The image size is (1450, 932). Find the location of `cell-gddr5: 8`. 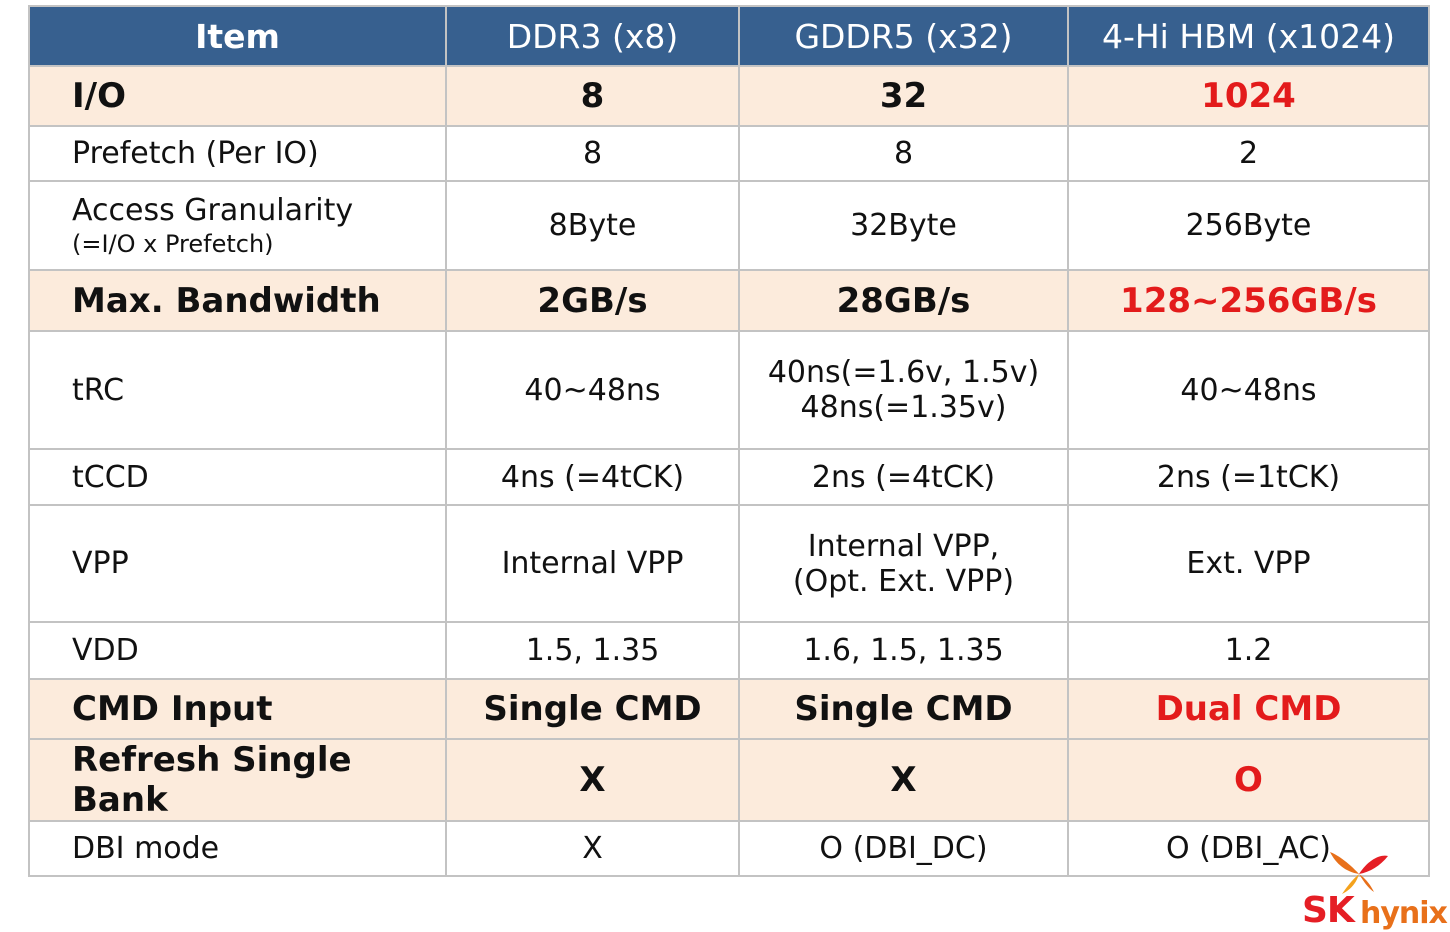

cell-gddr5: 8 is located at coordinates (903, 153).